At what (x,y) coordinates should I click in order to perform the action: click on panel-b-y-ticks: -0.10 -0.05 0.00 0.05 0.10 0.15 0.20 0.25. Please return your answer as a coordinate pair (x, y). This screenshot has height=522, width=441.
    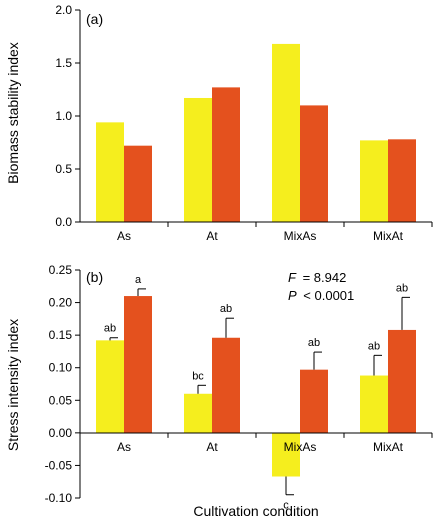
    Looking at the image, I should click on (62, 384).